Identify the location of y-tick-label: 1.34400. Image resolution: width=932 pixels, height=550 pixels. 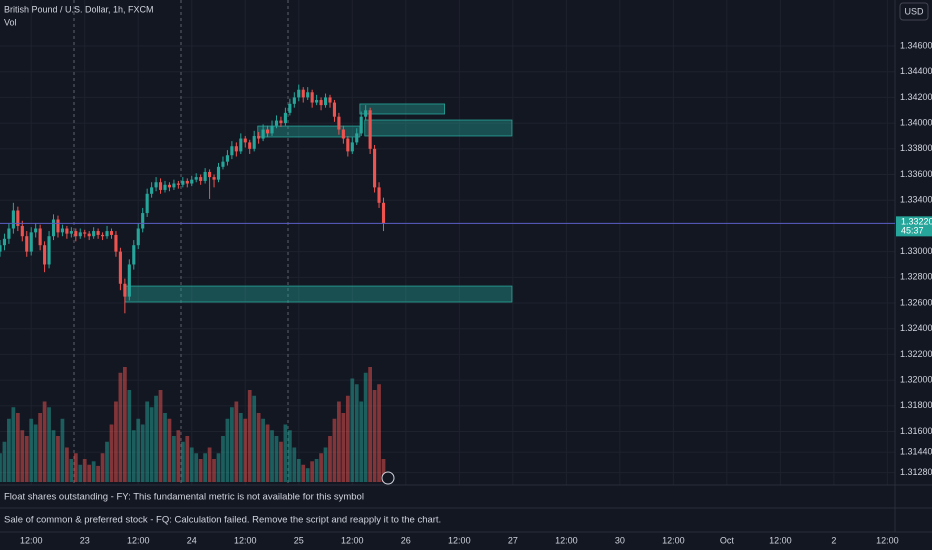
(916, 71).